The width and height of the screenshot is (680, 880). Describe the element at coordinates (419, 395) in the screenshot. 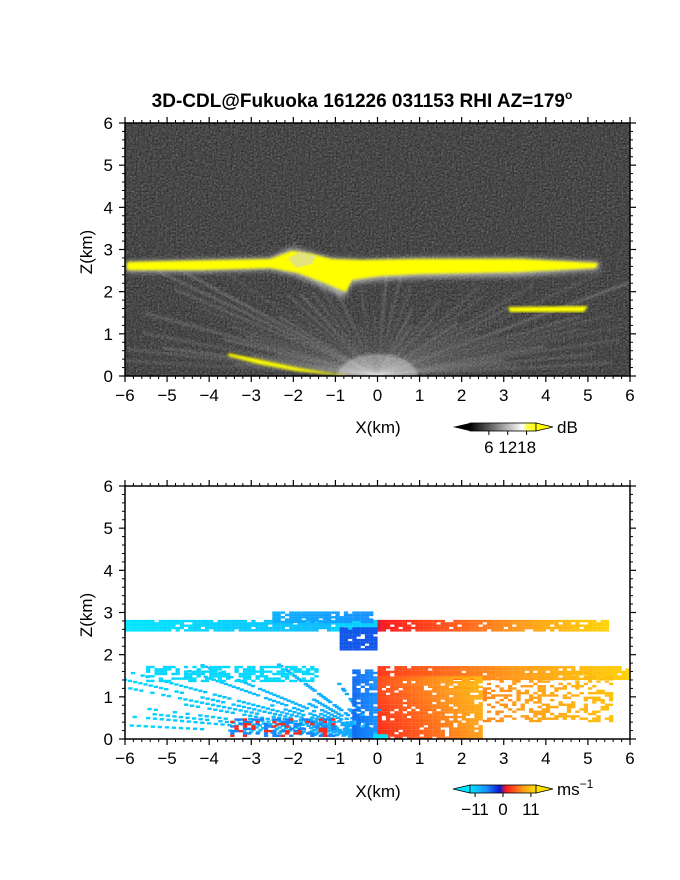

I see `top-x-tick-label: 1` at that location.